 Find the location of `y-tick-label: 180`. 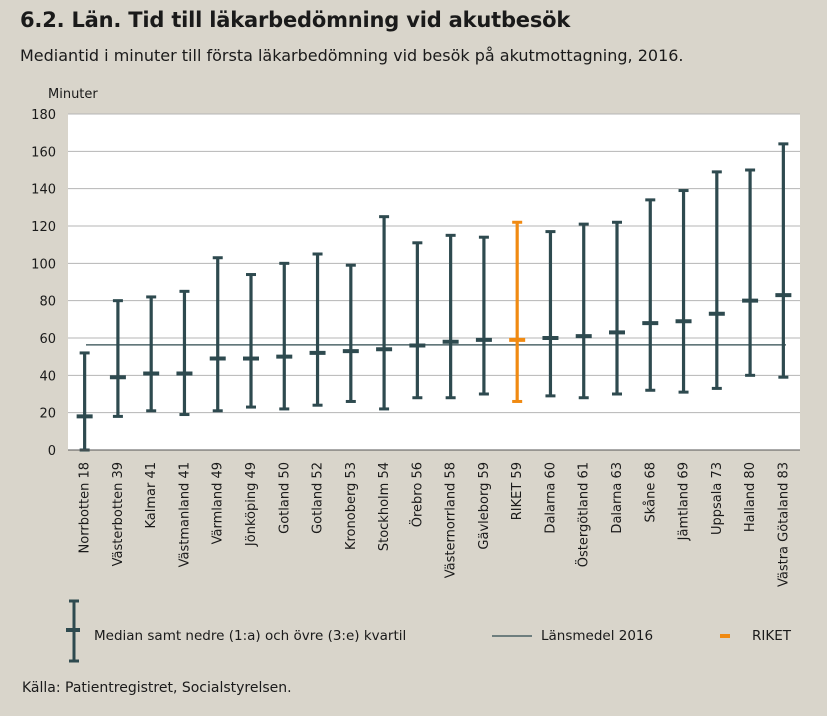

y-tick-label: 180 is located at coordinates (43, 115).